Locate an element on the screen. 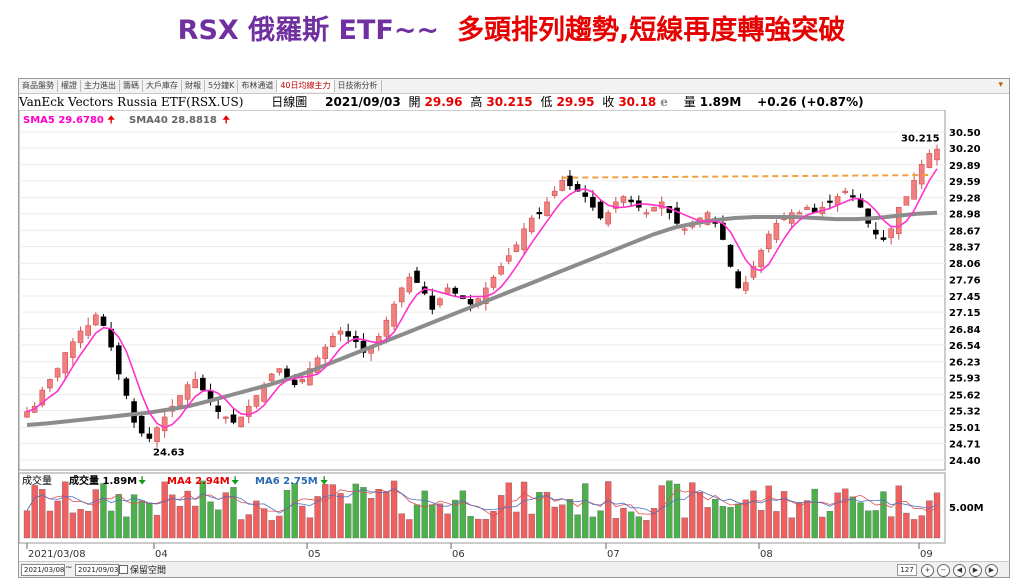 This screenshot has height=582, width=1023. tab-2: 主力進出 is located at coordinates (100, 86).